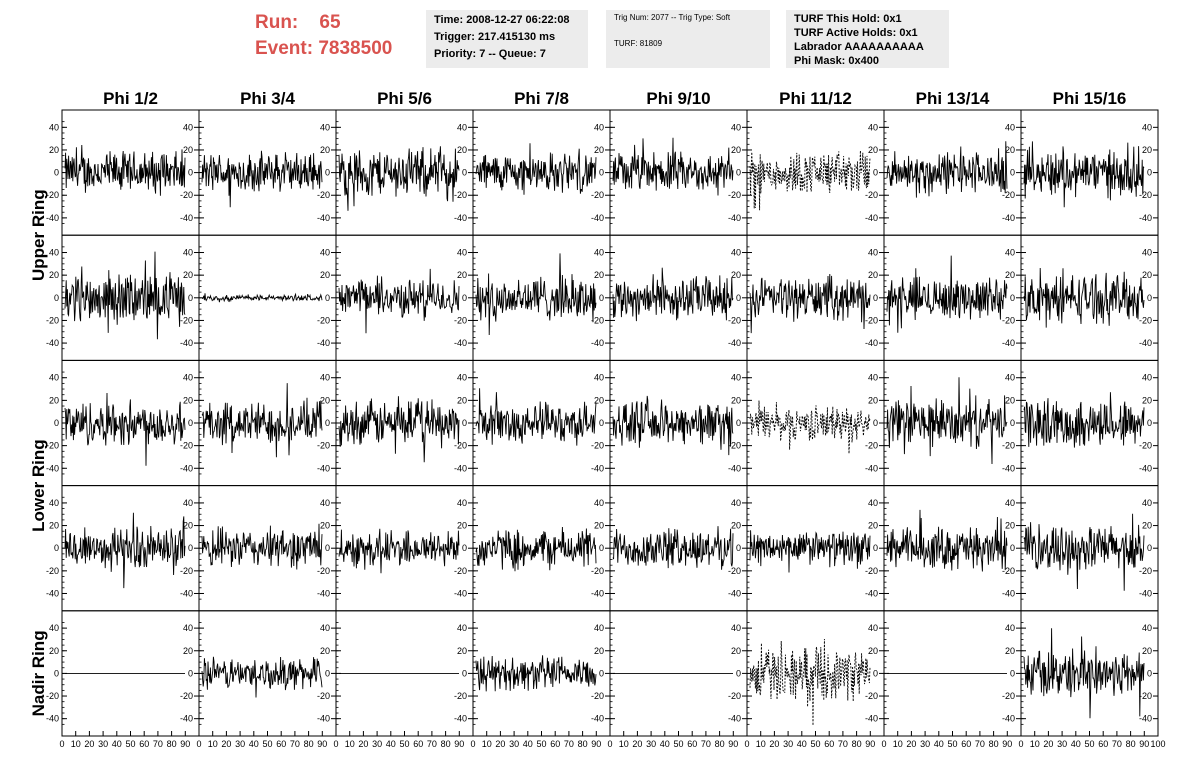  Describe the element at coordinates (76, 744) in the screenshot. I see `x-tick-label: 10` at that location.